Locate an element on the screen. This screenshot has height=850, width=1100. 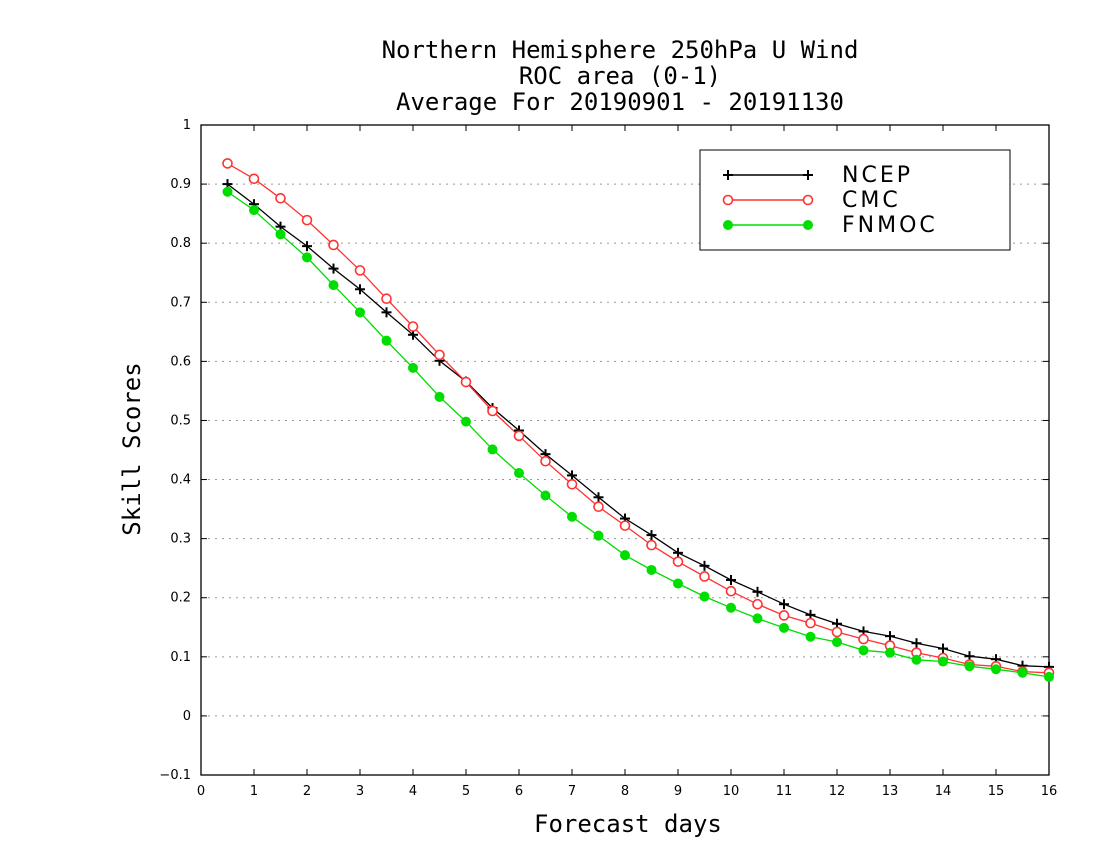
y-tick-label: 0.1 is located at coordinates (180, 657).